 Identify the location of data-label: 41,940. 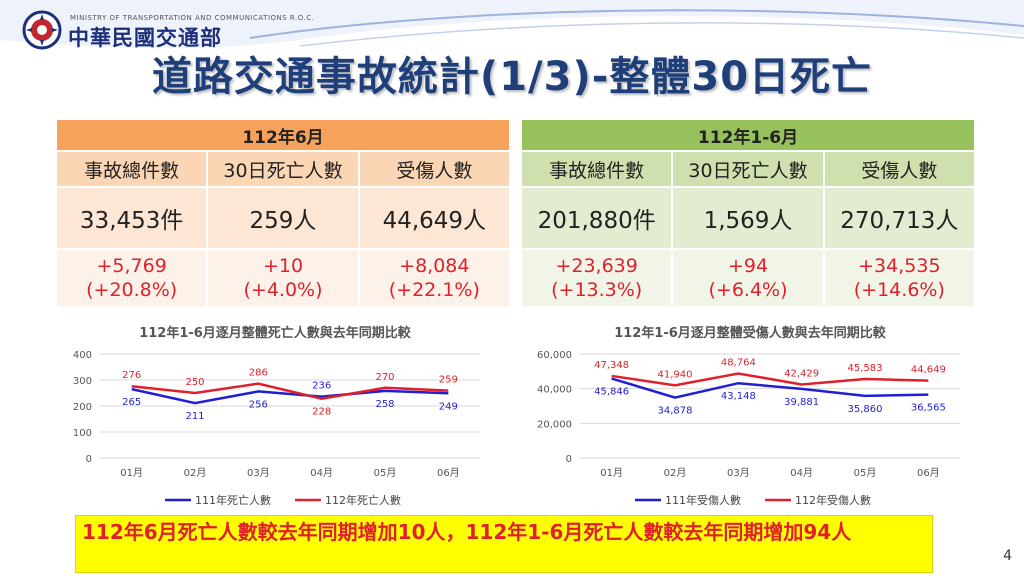
(675, 374).